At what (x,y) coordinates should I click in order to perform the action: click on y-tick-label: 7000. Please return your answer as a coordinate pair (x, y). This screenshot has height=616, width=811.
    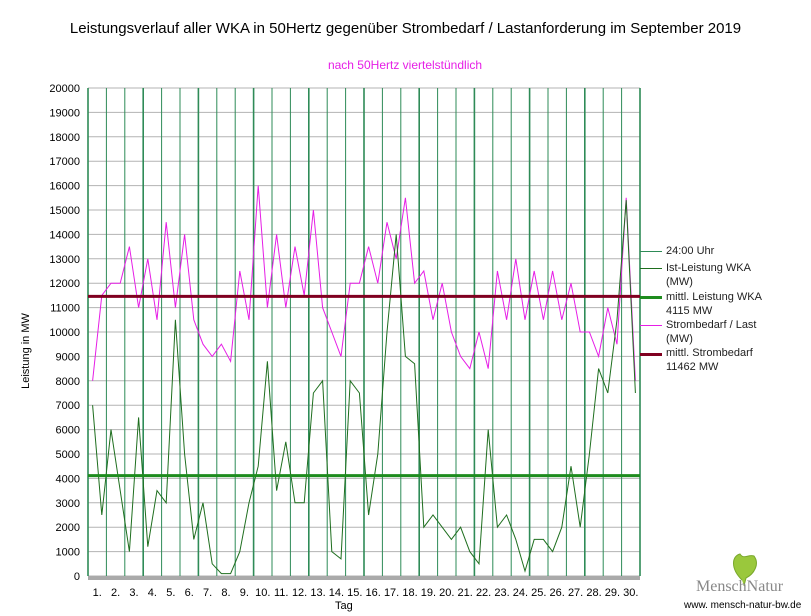
    Looking at the image, I should click on (68, 406).